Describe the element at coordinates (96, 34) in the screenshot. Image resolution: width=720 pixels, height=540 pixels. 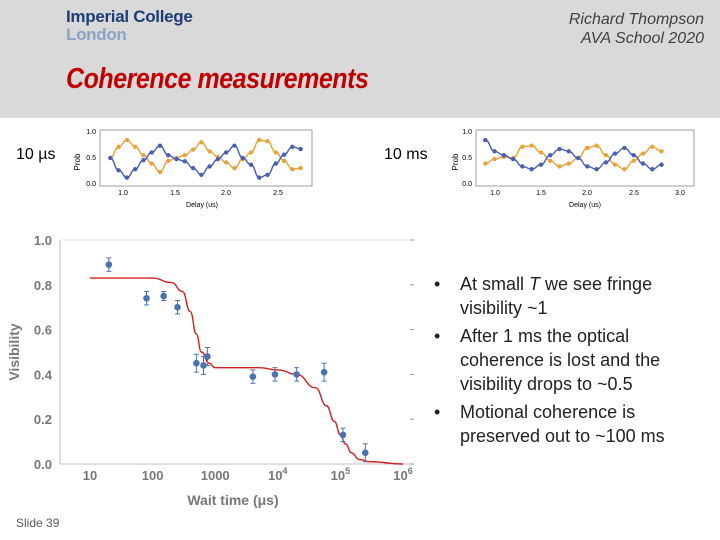
I see `logo-line2: London` at that location.